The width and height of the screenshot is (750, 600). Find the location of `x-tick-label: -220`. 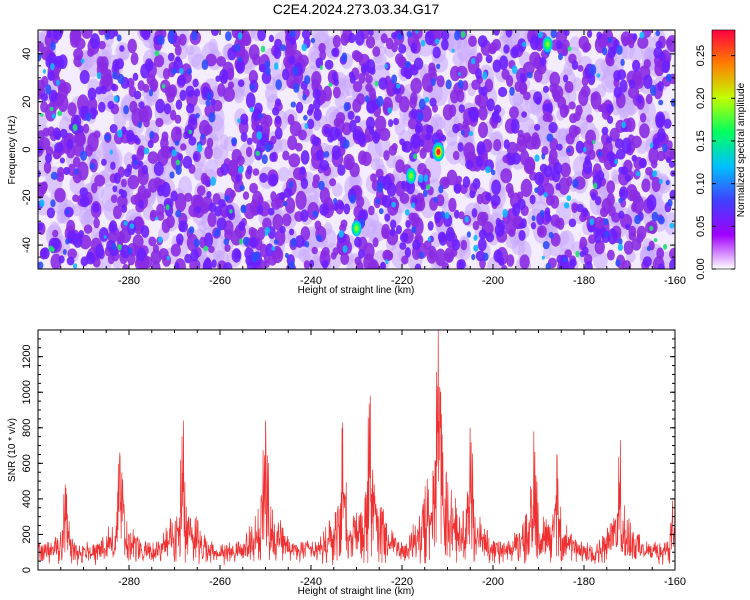

x-tick-label: -220 is located at coordinates (402, 582).